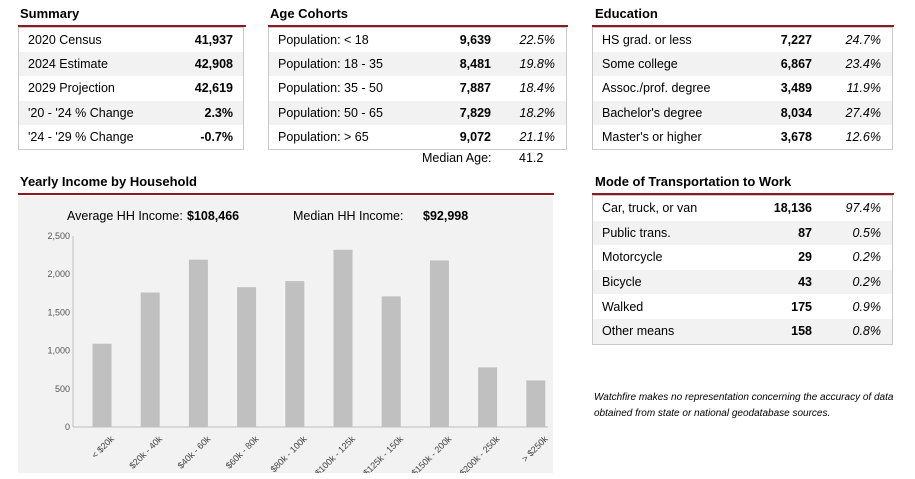 The image size is (915, 479). Describe the element at coordinates (863, 136) in the screenshot. I see `education-row-percent: 12.6%` at that location.